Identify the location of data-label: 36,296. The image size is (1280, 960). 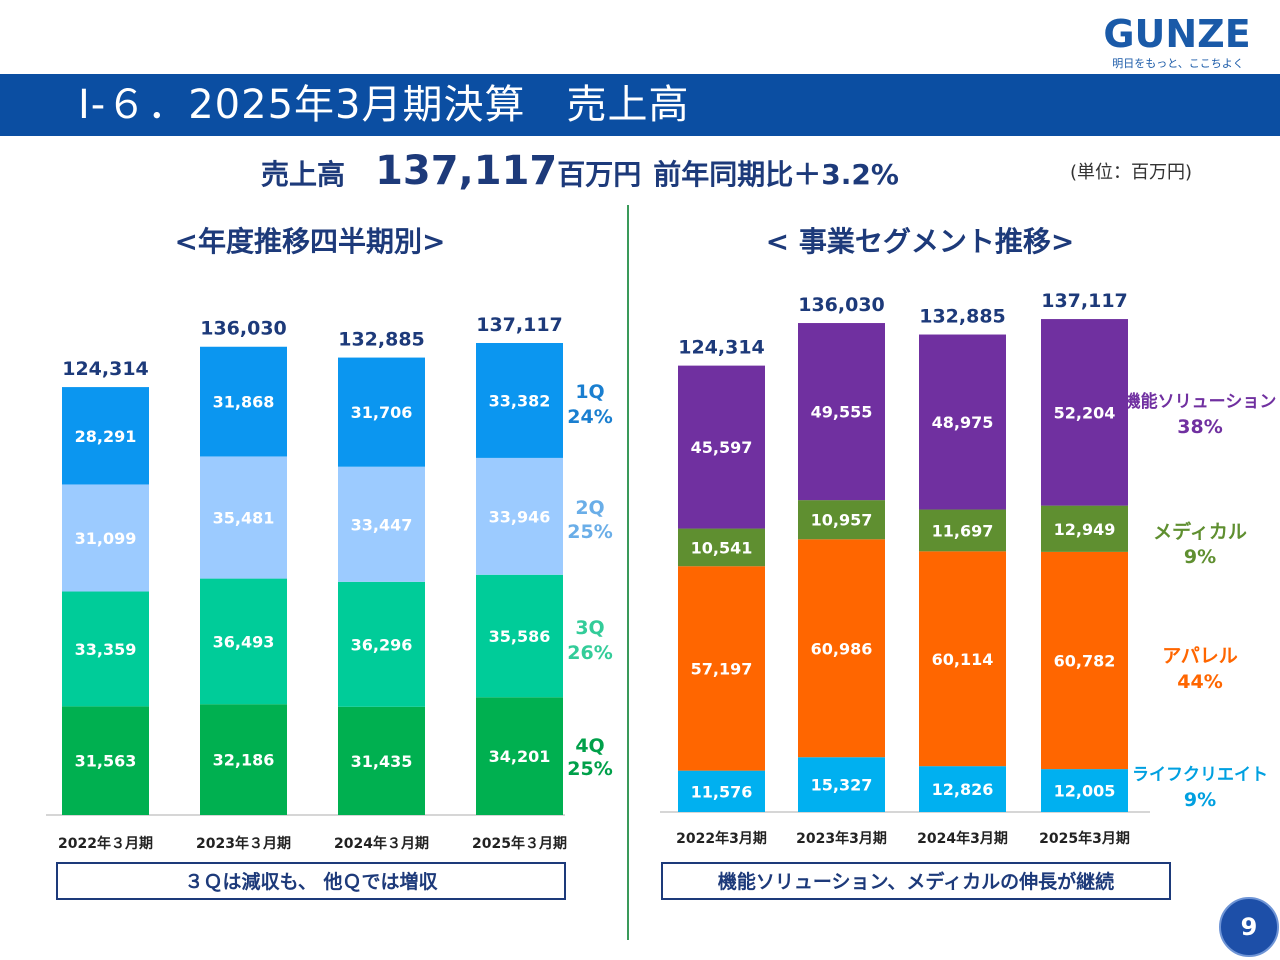
(382, 644).